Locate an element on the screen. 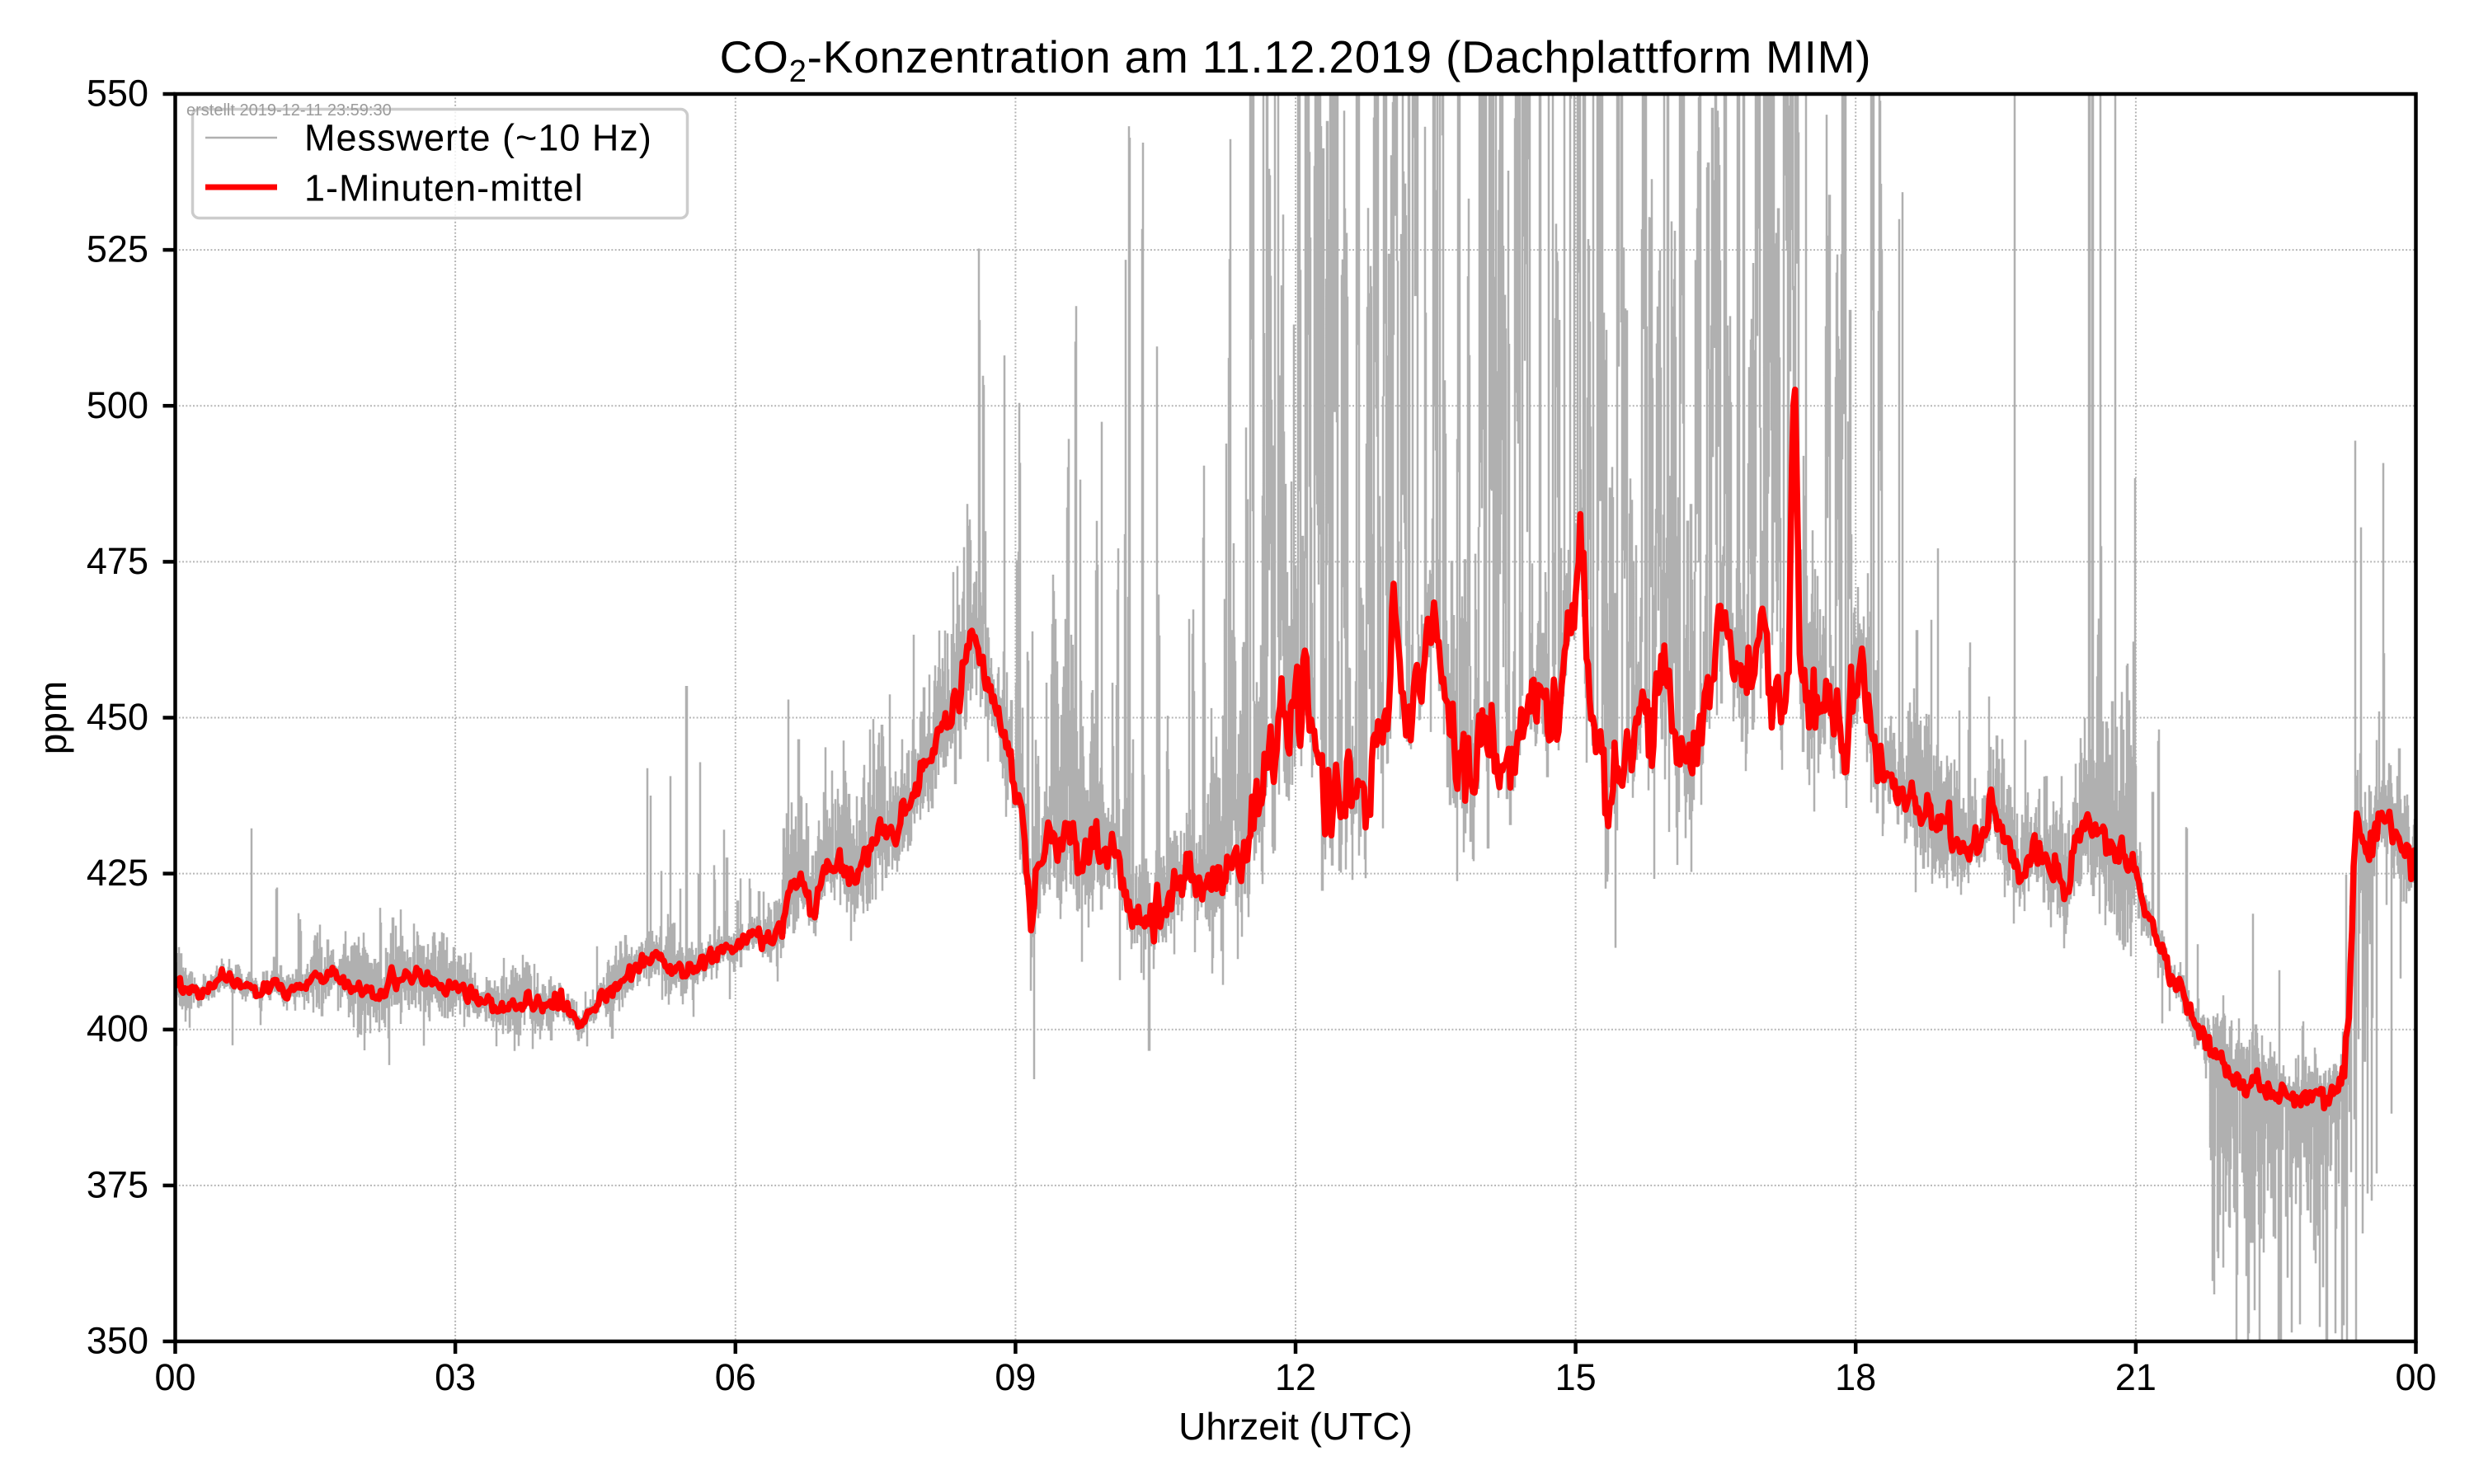  svg-text: 475 is located at coordinates (117, 561).